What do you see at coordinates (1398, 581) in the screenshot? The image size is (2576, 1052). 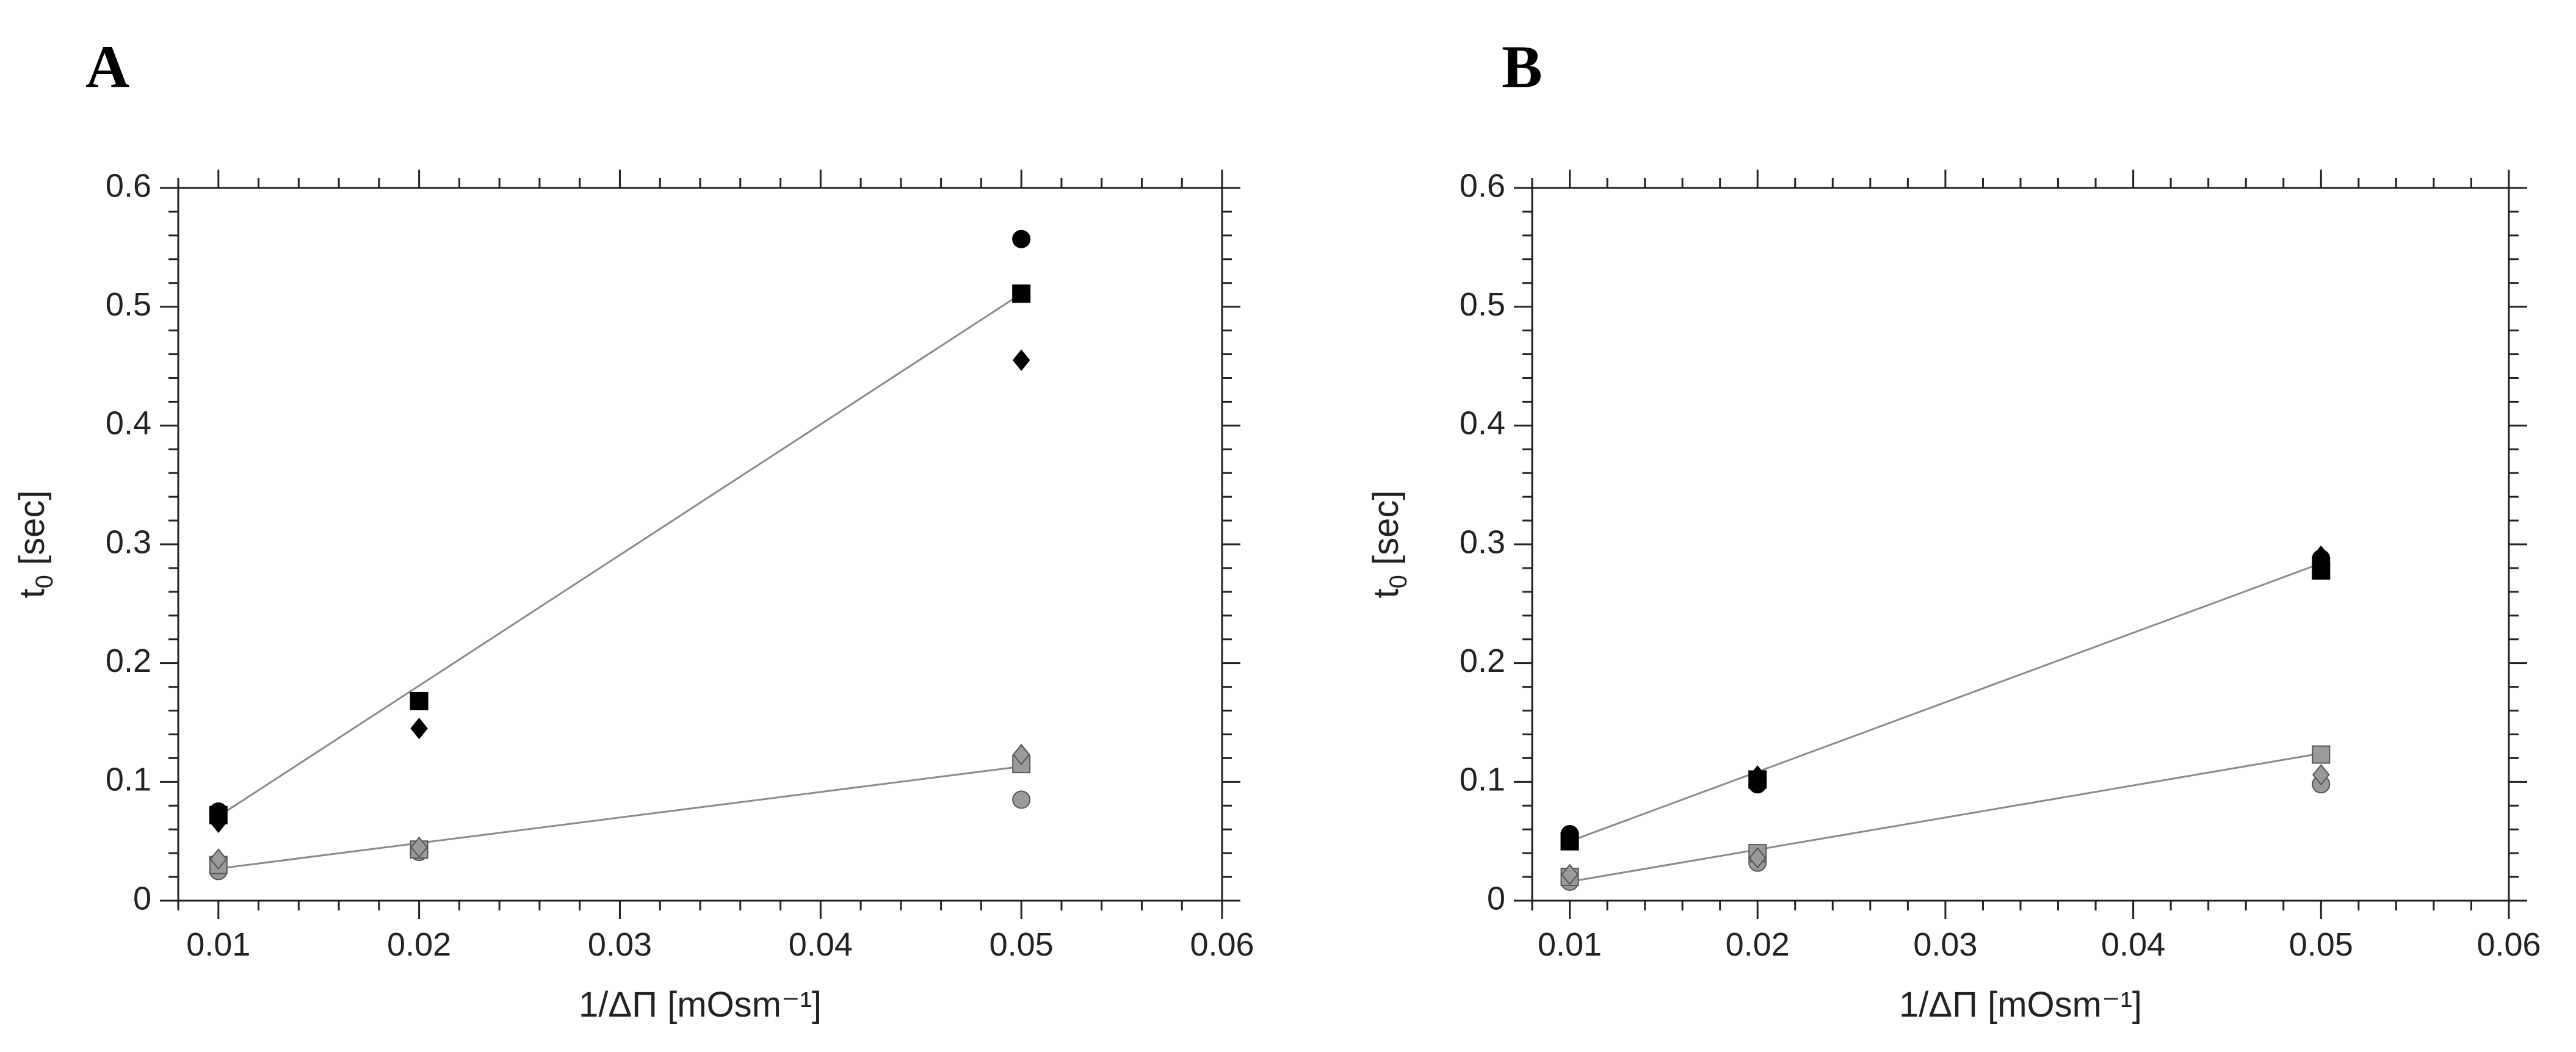 I see `panel-b-y-axis-label-sub: 0` at bounding box center [1398, 581].